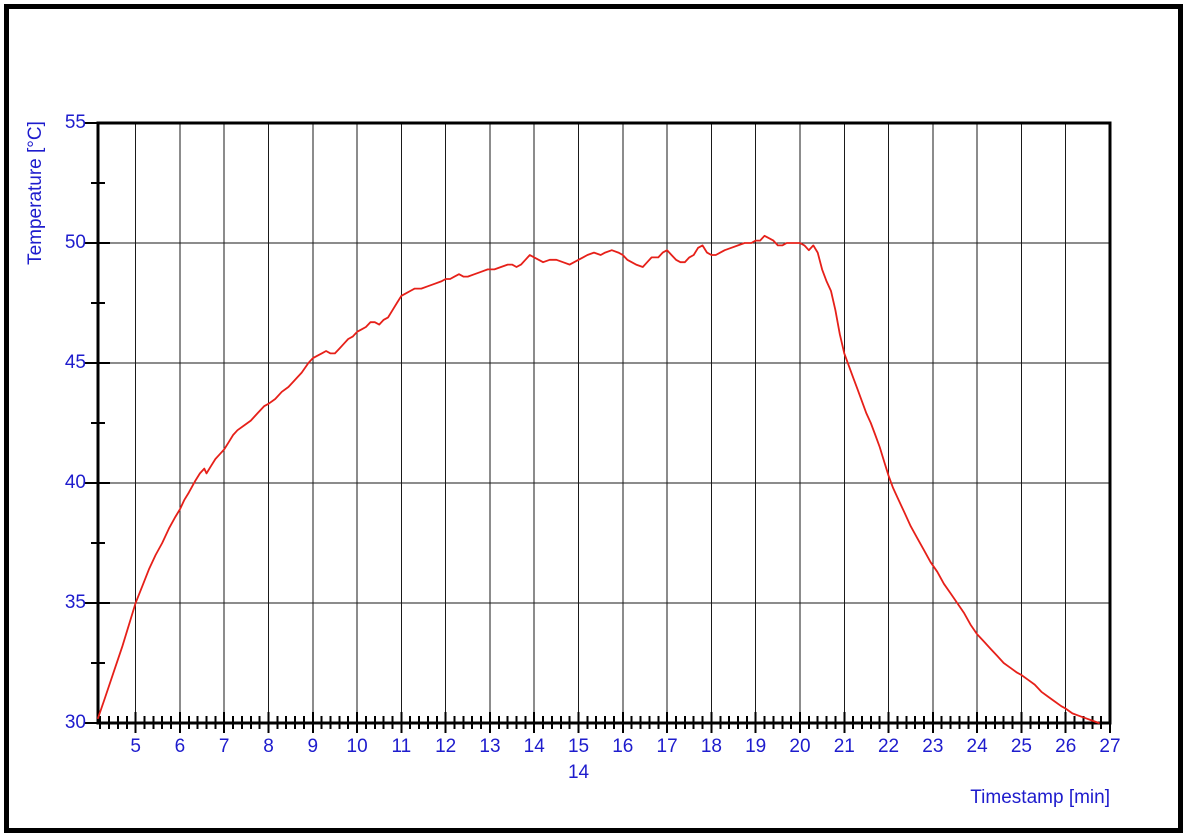  I want to click on x-tick-label: 7, so click(224, 746).